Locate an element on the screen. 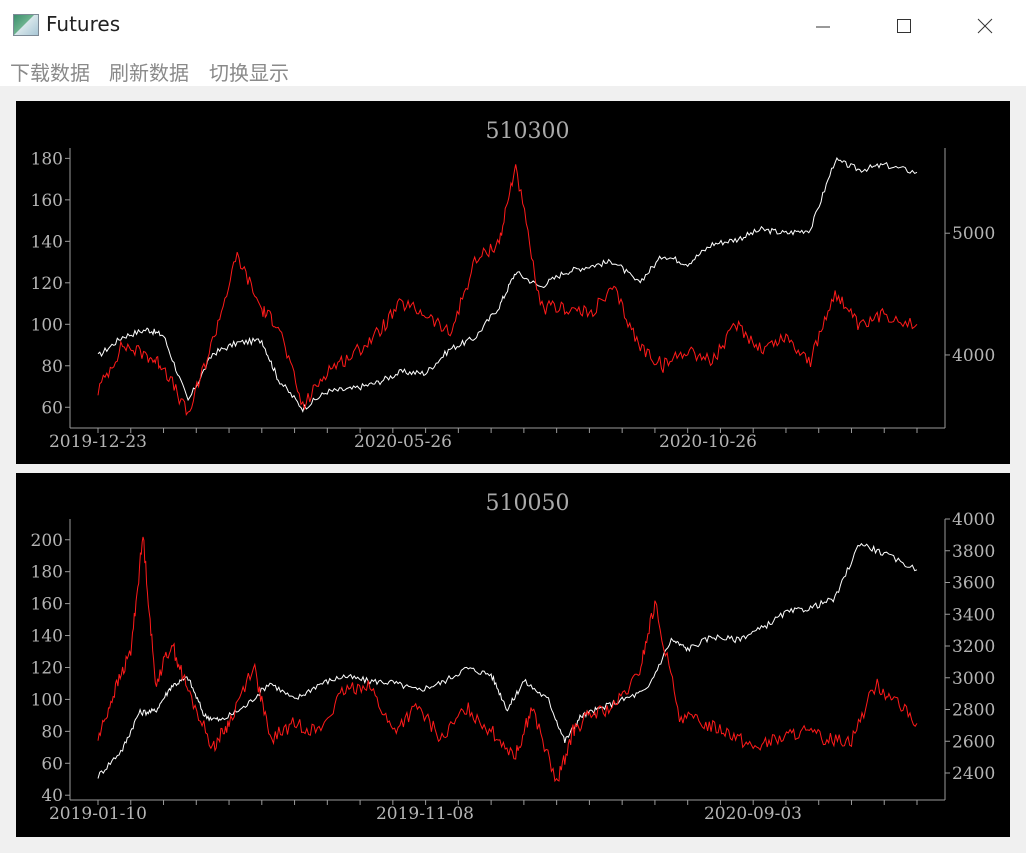  close-button is located at coordinates (985, 26).